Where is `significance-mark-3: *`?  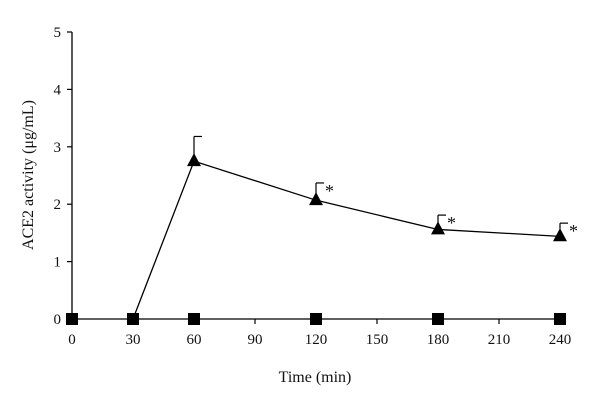 significance-mark-3: * is located at coordinates (451, 223).